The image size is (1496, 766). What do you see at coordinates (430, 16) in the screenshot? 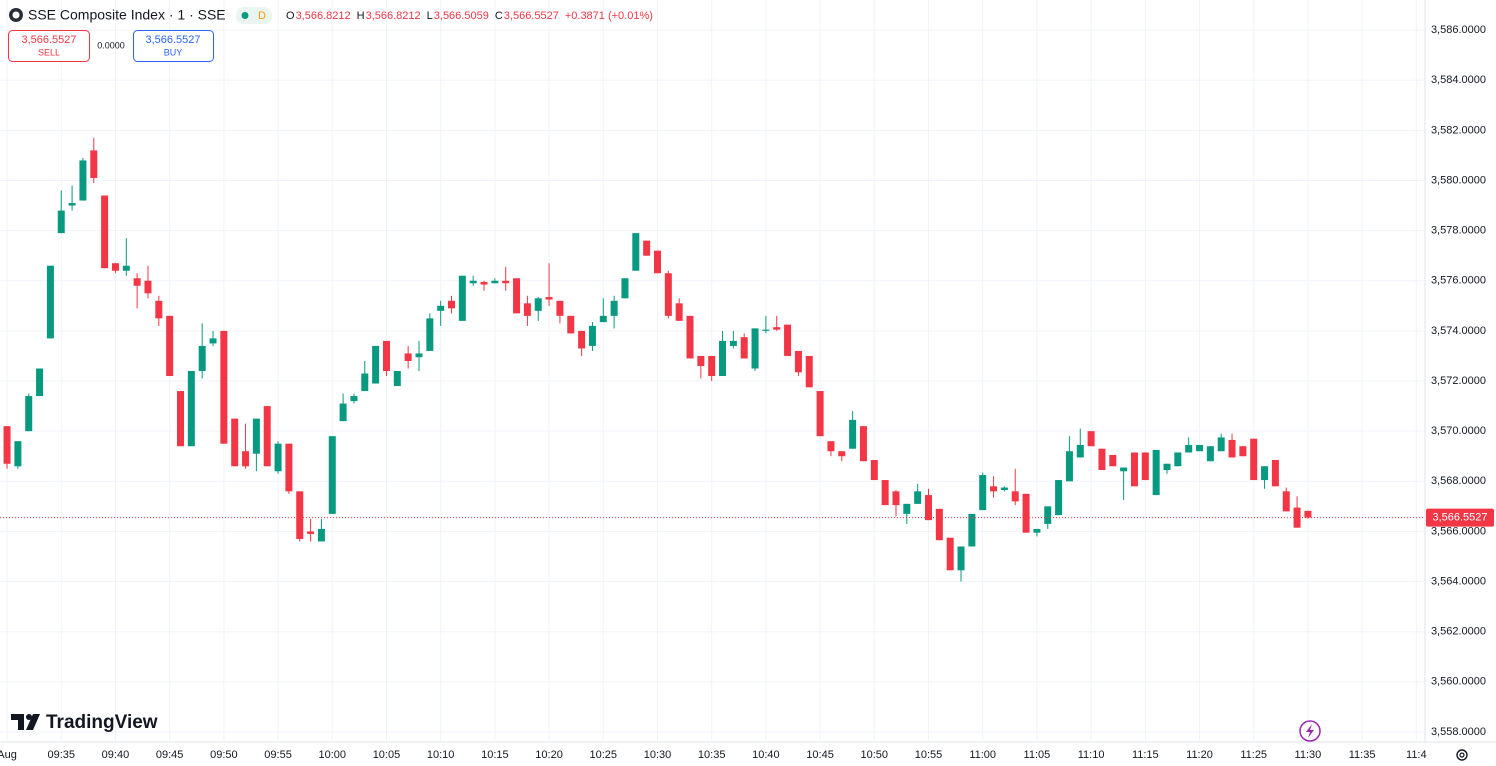
I see `ohlc-key: L` at bounding box center [430, 16].